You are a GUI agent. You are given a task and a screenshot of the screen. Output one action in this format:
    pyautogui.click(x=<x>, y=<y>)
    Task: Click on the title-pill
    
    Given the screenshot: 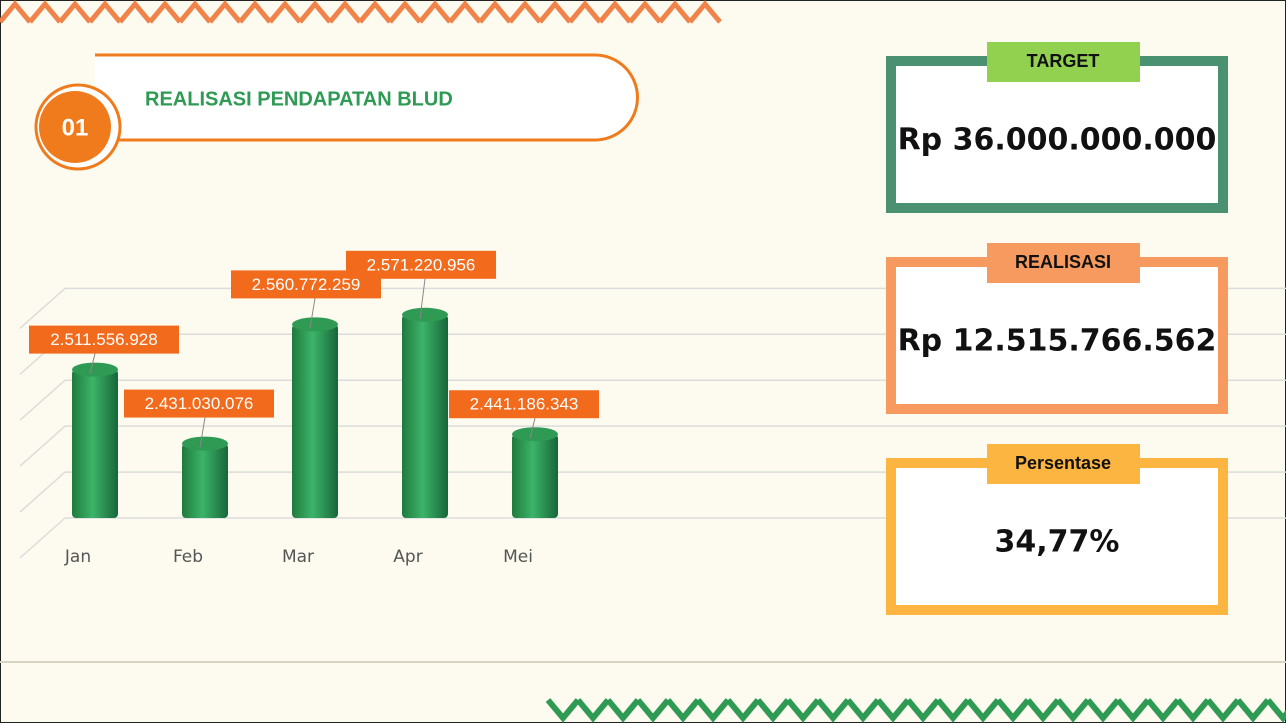 What is the action you would take?
    pyautogui.click(x=367, y=97)
    